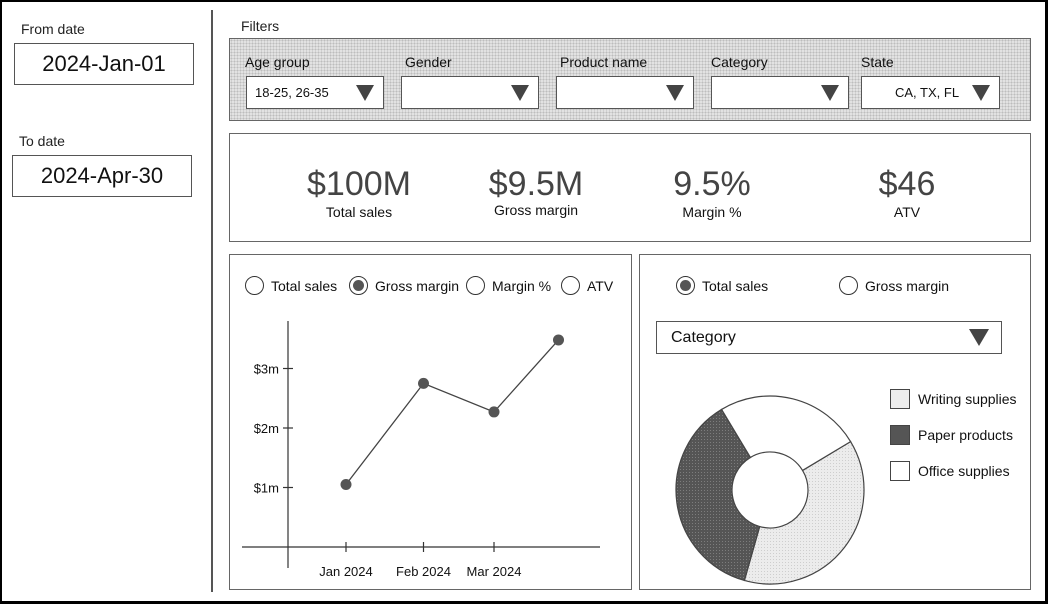 This screenshot has height=604, width=1048. What do you see at coordinates (625, 92) in the screenshot?
I see `product-name-dropdown` at bounding box center [625, 92].